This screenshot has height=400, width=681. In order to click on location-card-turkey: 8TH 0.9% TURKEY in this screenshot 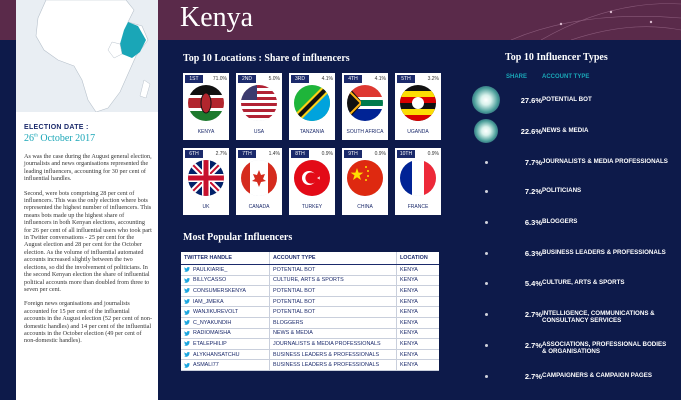, I will do `click(312, 181)`.